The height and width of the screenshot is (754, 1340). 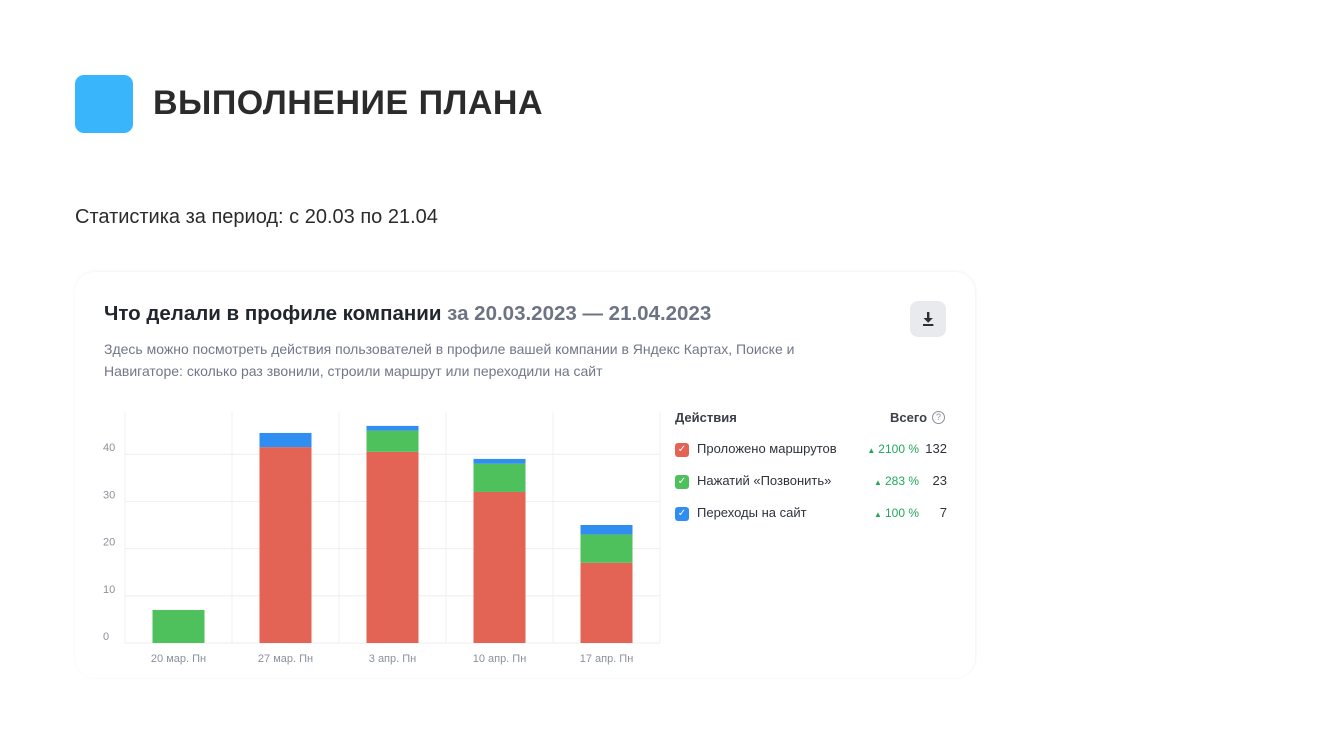 I want to click on y-tick-label: 40, so click(x=109, y=448).